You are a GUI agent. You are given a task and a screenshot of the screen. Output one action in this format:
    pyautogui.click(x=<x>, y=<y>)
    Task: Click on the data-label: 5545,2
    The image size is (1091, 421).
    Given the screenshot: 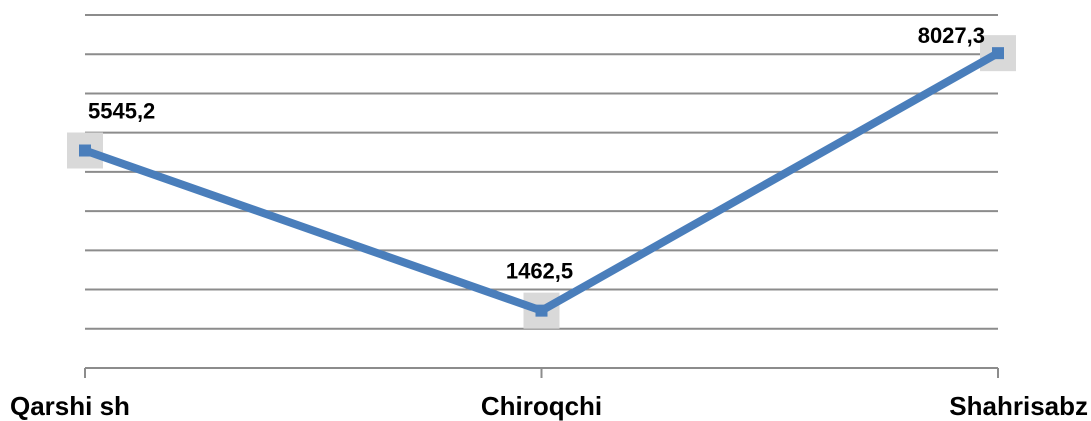 What is the action you would take?
    pyautogui.click(x=121, y=110)
    